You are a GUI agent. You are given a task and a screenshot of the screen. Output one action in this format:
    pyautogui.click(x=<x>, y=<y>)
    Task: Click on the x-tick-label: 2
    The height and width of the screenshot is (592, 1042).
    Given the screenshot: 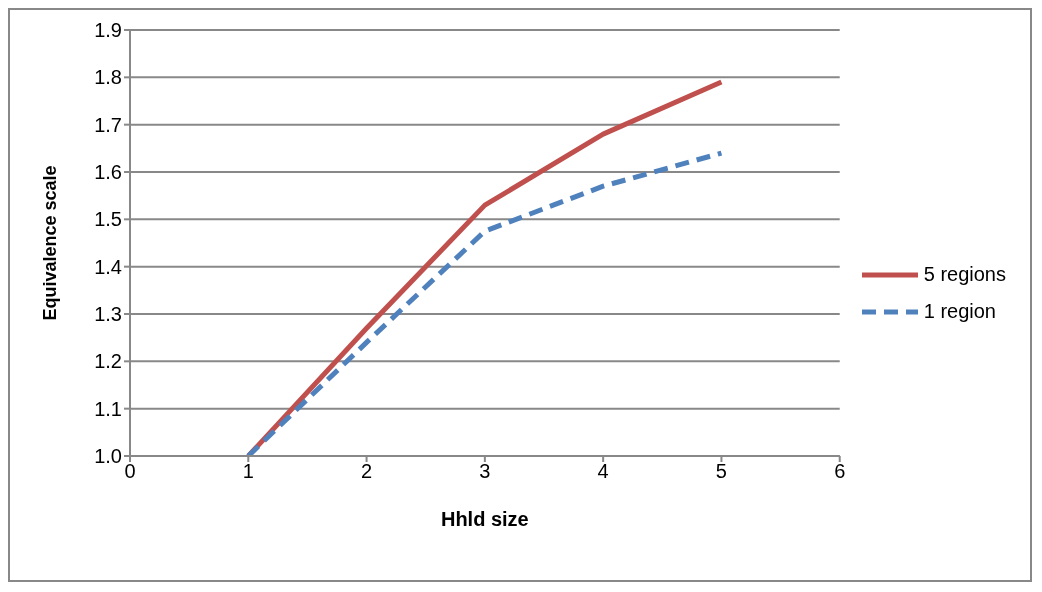 What is the action you would take?
    pyautogui.click(x=367, y=471)
    